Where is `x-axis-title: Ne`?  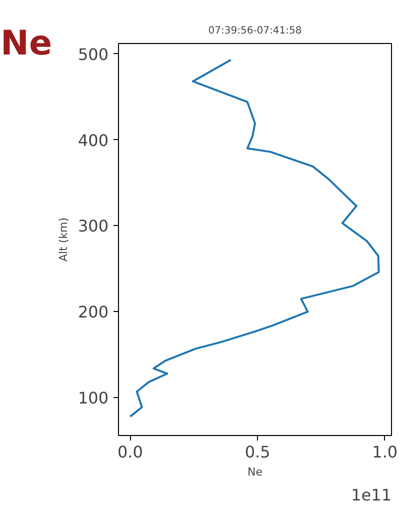 x-axis-title: Ne is located at coordinates (255, 472).